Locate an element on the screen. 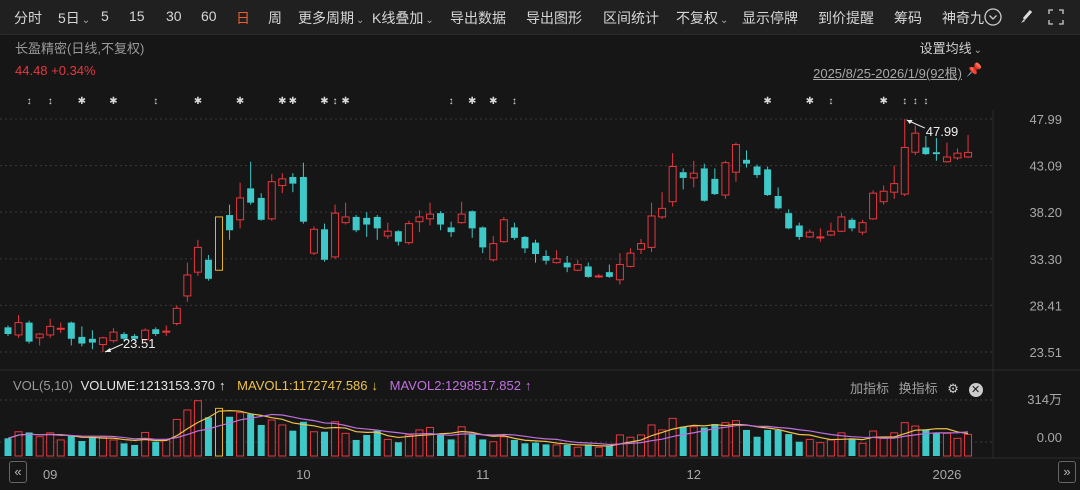  toolbar-item-3: 15 is located at coordinates (137, 16).